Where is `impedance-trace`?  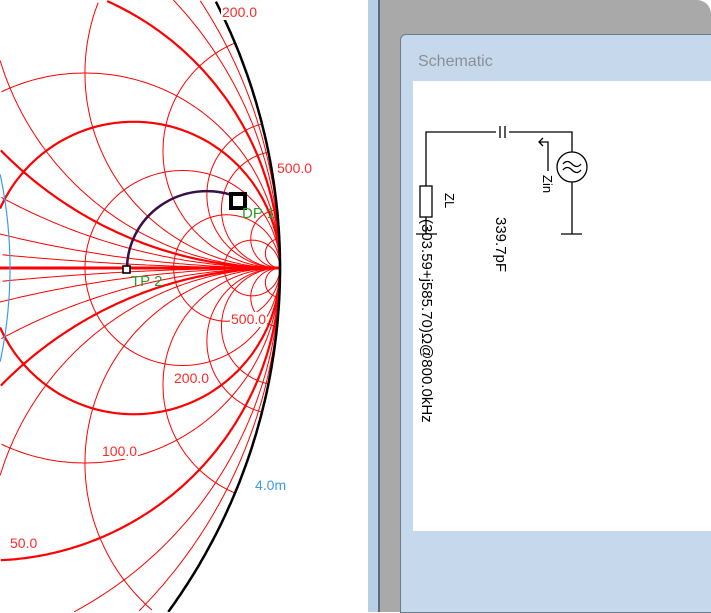
impedance-trace is located at coordinates (179, 229).